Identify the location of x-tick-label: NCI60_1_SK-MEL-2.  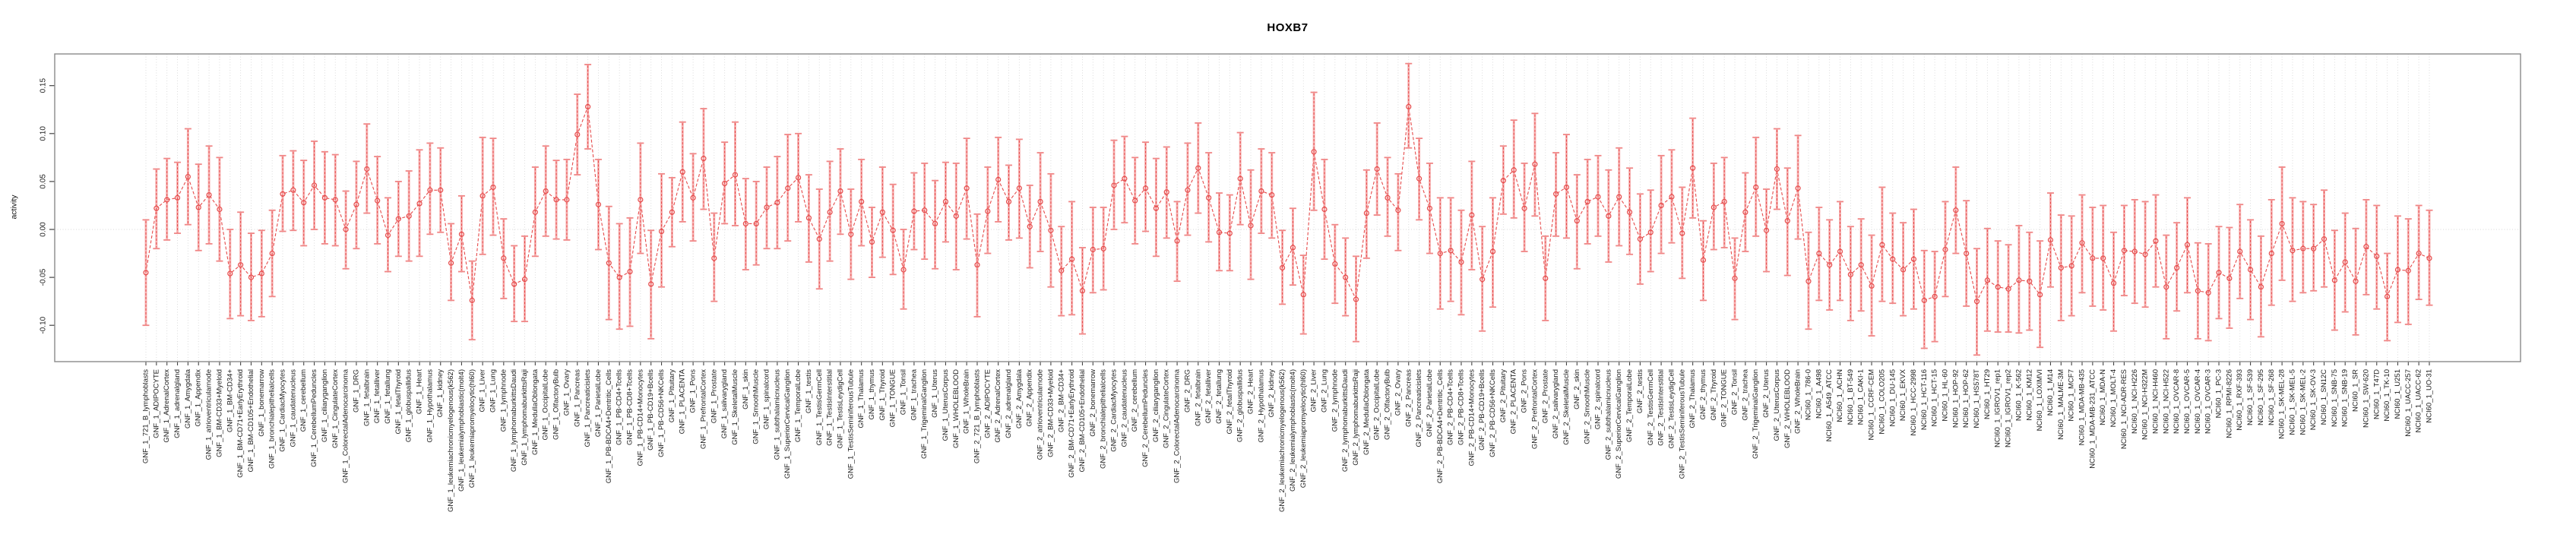
(2303, 402).